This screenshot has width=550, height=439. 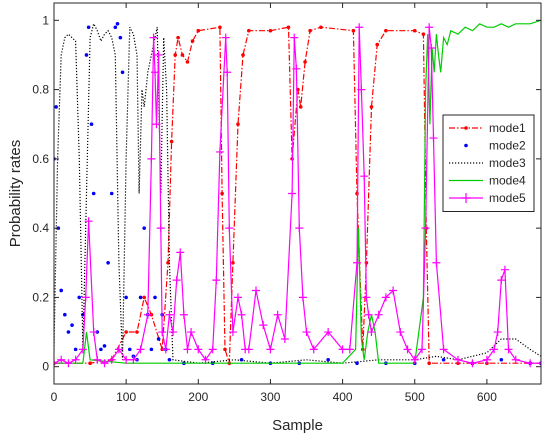 What do you see at coordinates (45, 367) in the screenshot?
I see `y-tick-label: 0` at bounding box center [45, 367].